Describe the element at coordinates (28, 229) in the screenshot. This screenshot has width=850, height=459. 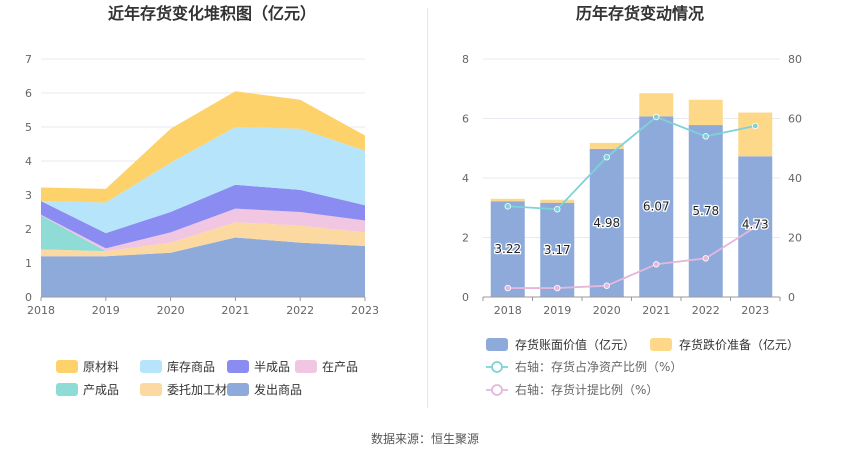
I see `left-y-tick-label: 2` at that location.